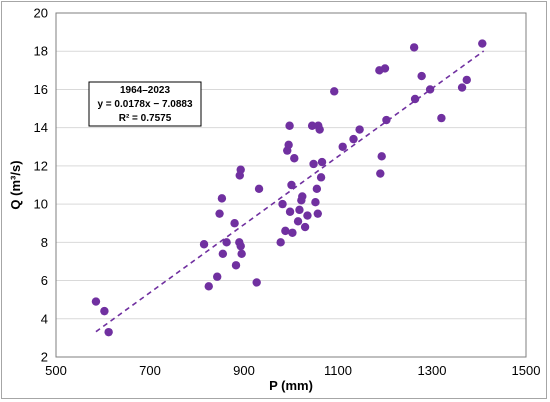 This screenshot has width=550, height=402. What do you see at coordinates (41, 204) in the screenshot?
I see `y-tick-label: 10` at bounding box center [41, 204].